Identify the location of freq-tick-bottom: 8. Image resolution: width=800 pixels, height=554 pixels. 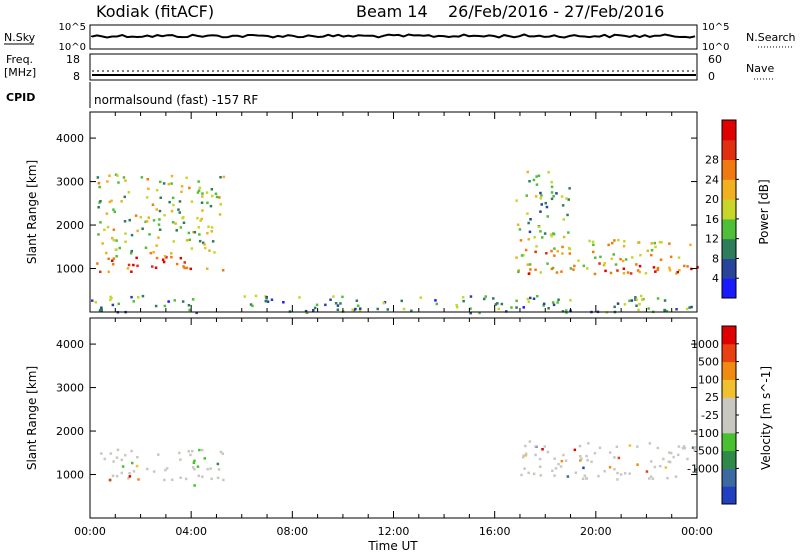
(76, 76).